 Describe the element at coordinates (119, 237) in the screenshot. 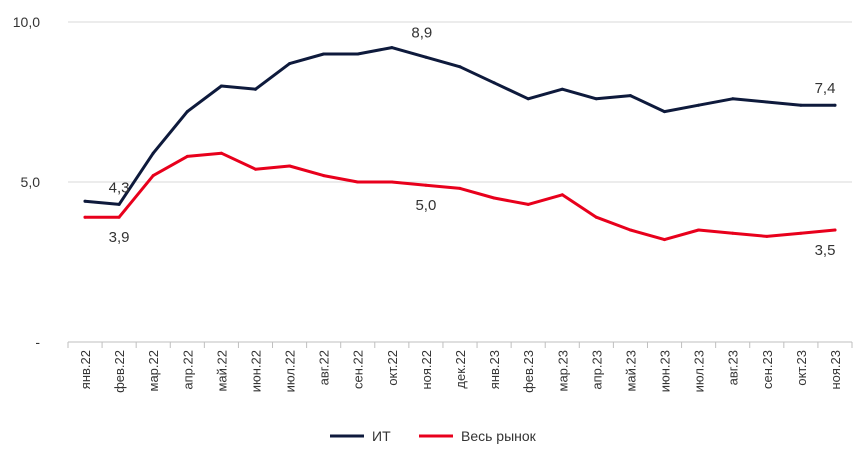

I see `data-label: 3,9` at that location.